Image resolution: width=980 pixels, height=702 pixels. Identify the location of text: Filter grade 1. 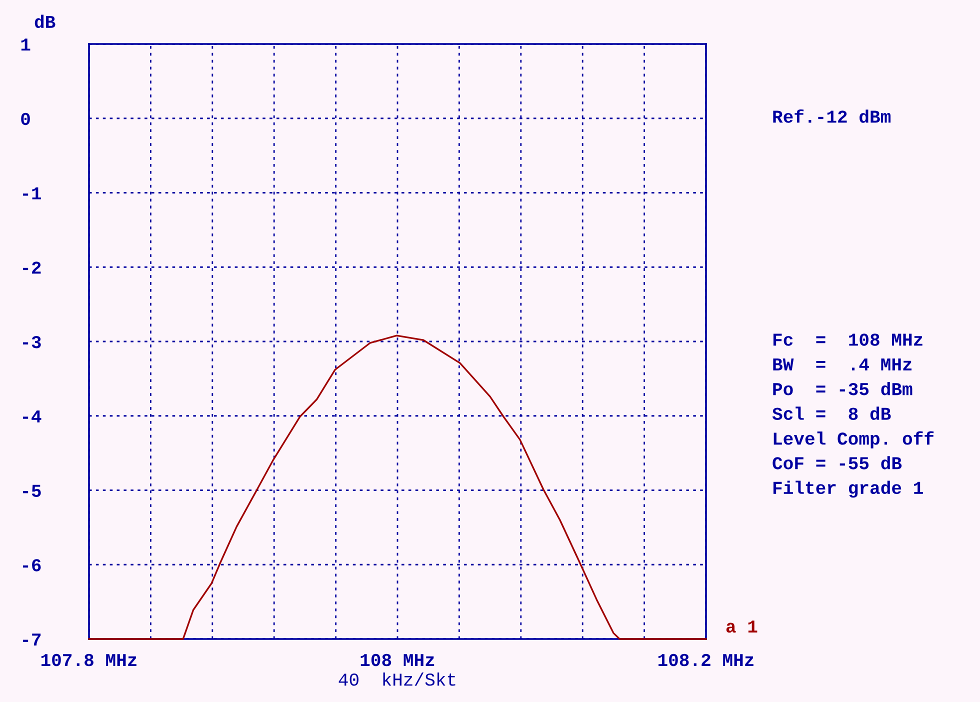
(848, 489).